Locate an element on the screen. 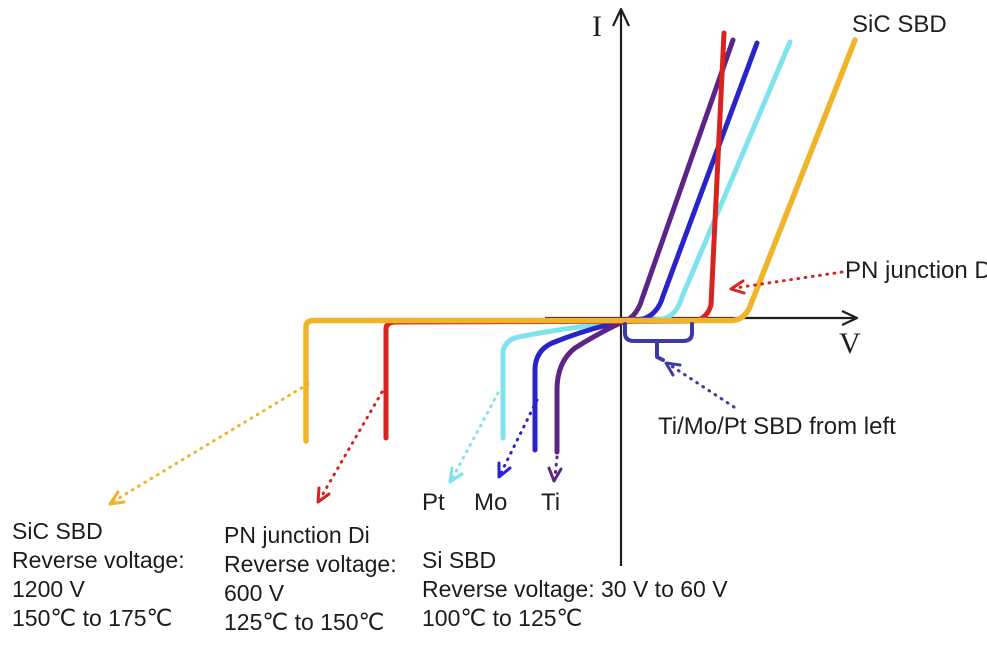 The width and height of the screenshot is (987, 664). pn-annotation-line4: 125℃ to 150℃ is located at coordinates (304, 622).